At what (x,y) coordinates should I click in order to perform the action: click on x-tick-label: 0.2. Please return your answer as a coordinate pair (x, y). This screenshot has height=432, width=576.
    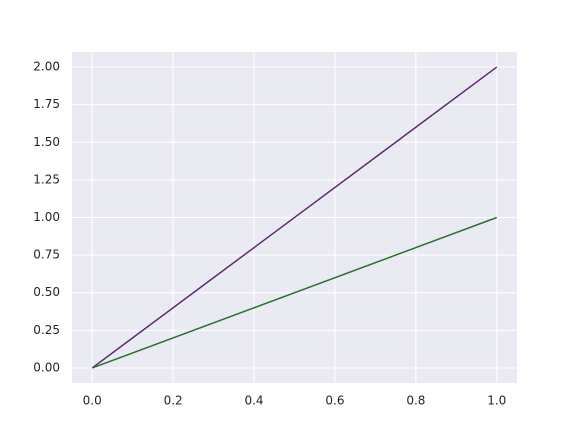
    Looking at the image, I should click on (173, 401).